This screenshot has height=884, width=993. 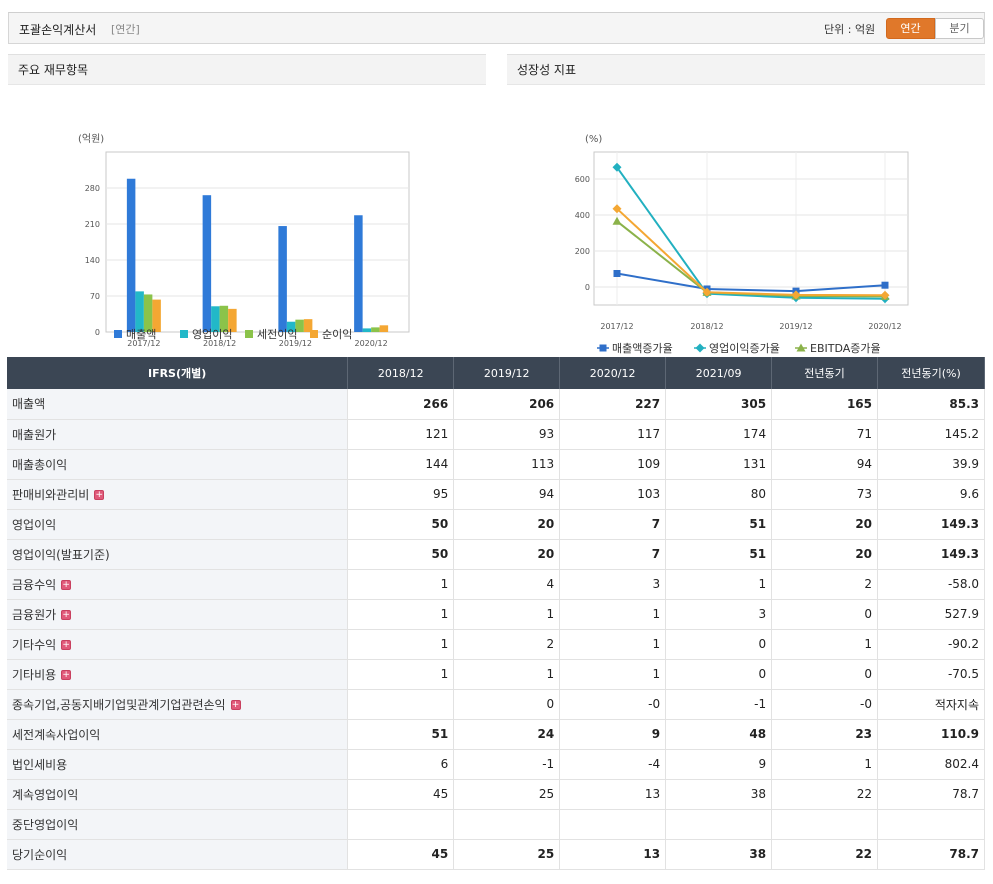 I want to click on table-cell: 174, so click(x=719, y=434).